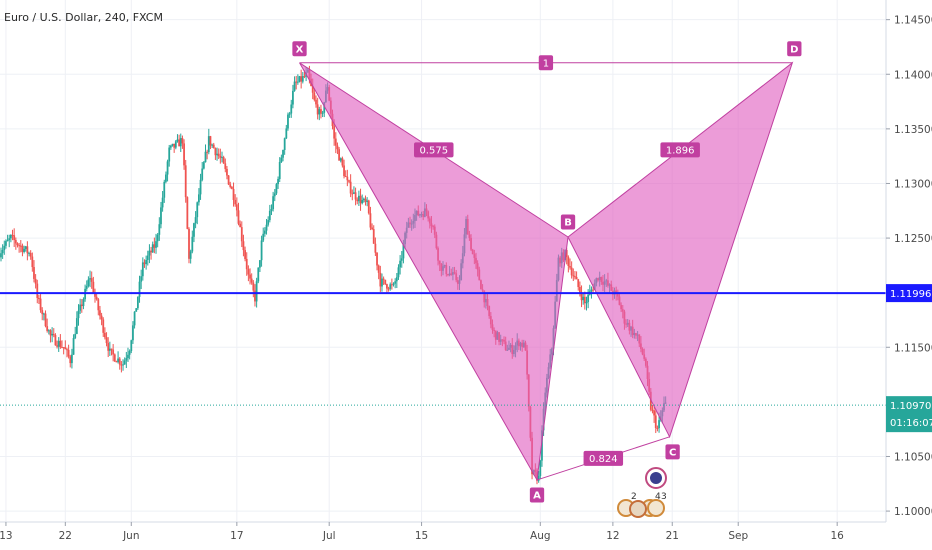 The image size is (932, 550). Describe the element at coordinates (546, 63) in the screenshot. I see `pattern-ratio-xa-d: 1` at that location.